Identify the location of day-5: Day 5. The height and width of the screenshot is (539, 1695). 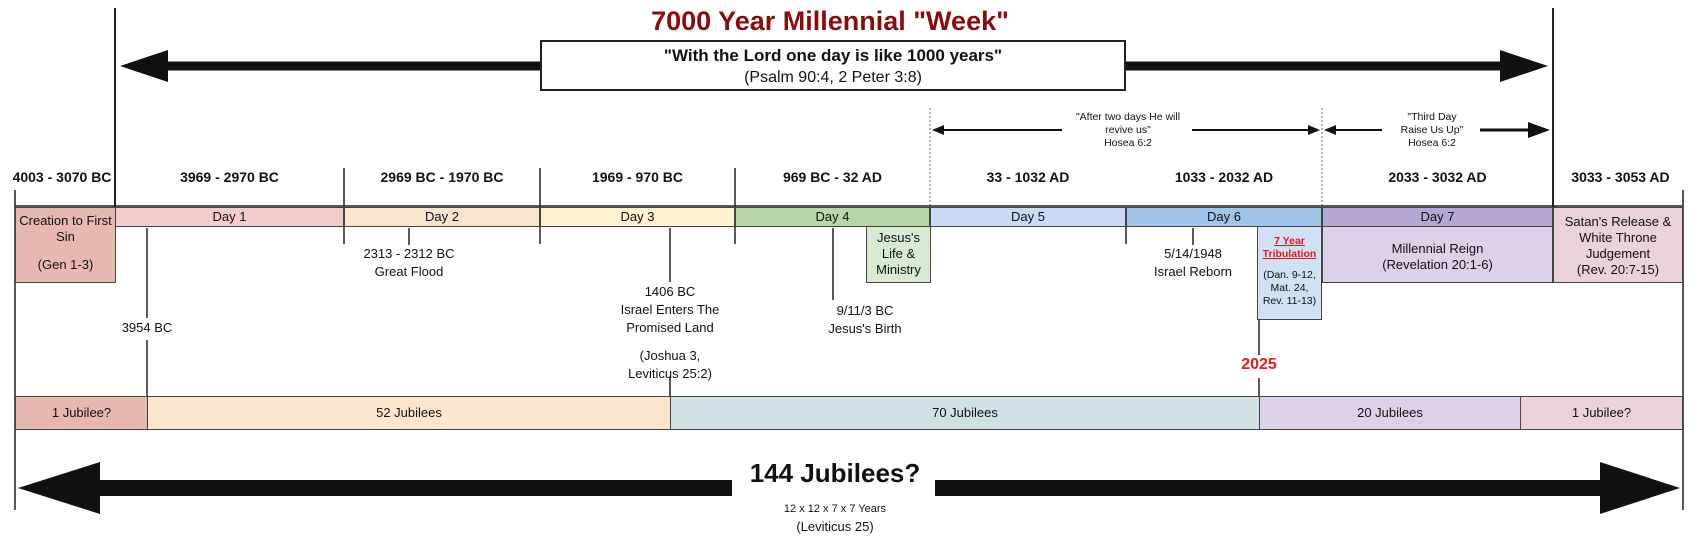
(1028, 217).